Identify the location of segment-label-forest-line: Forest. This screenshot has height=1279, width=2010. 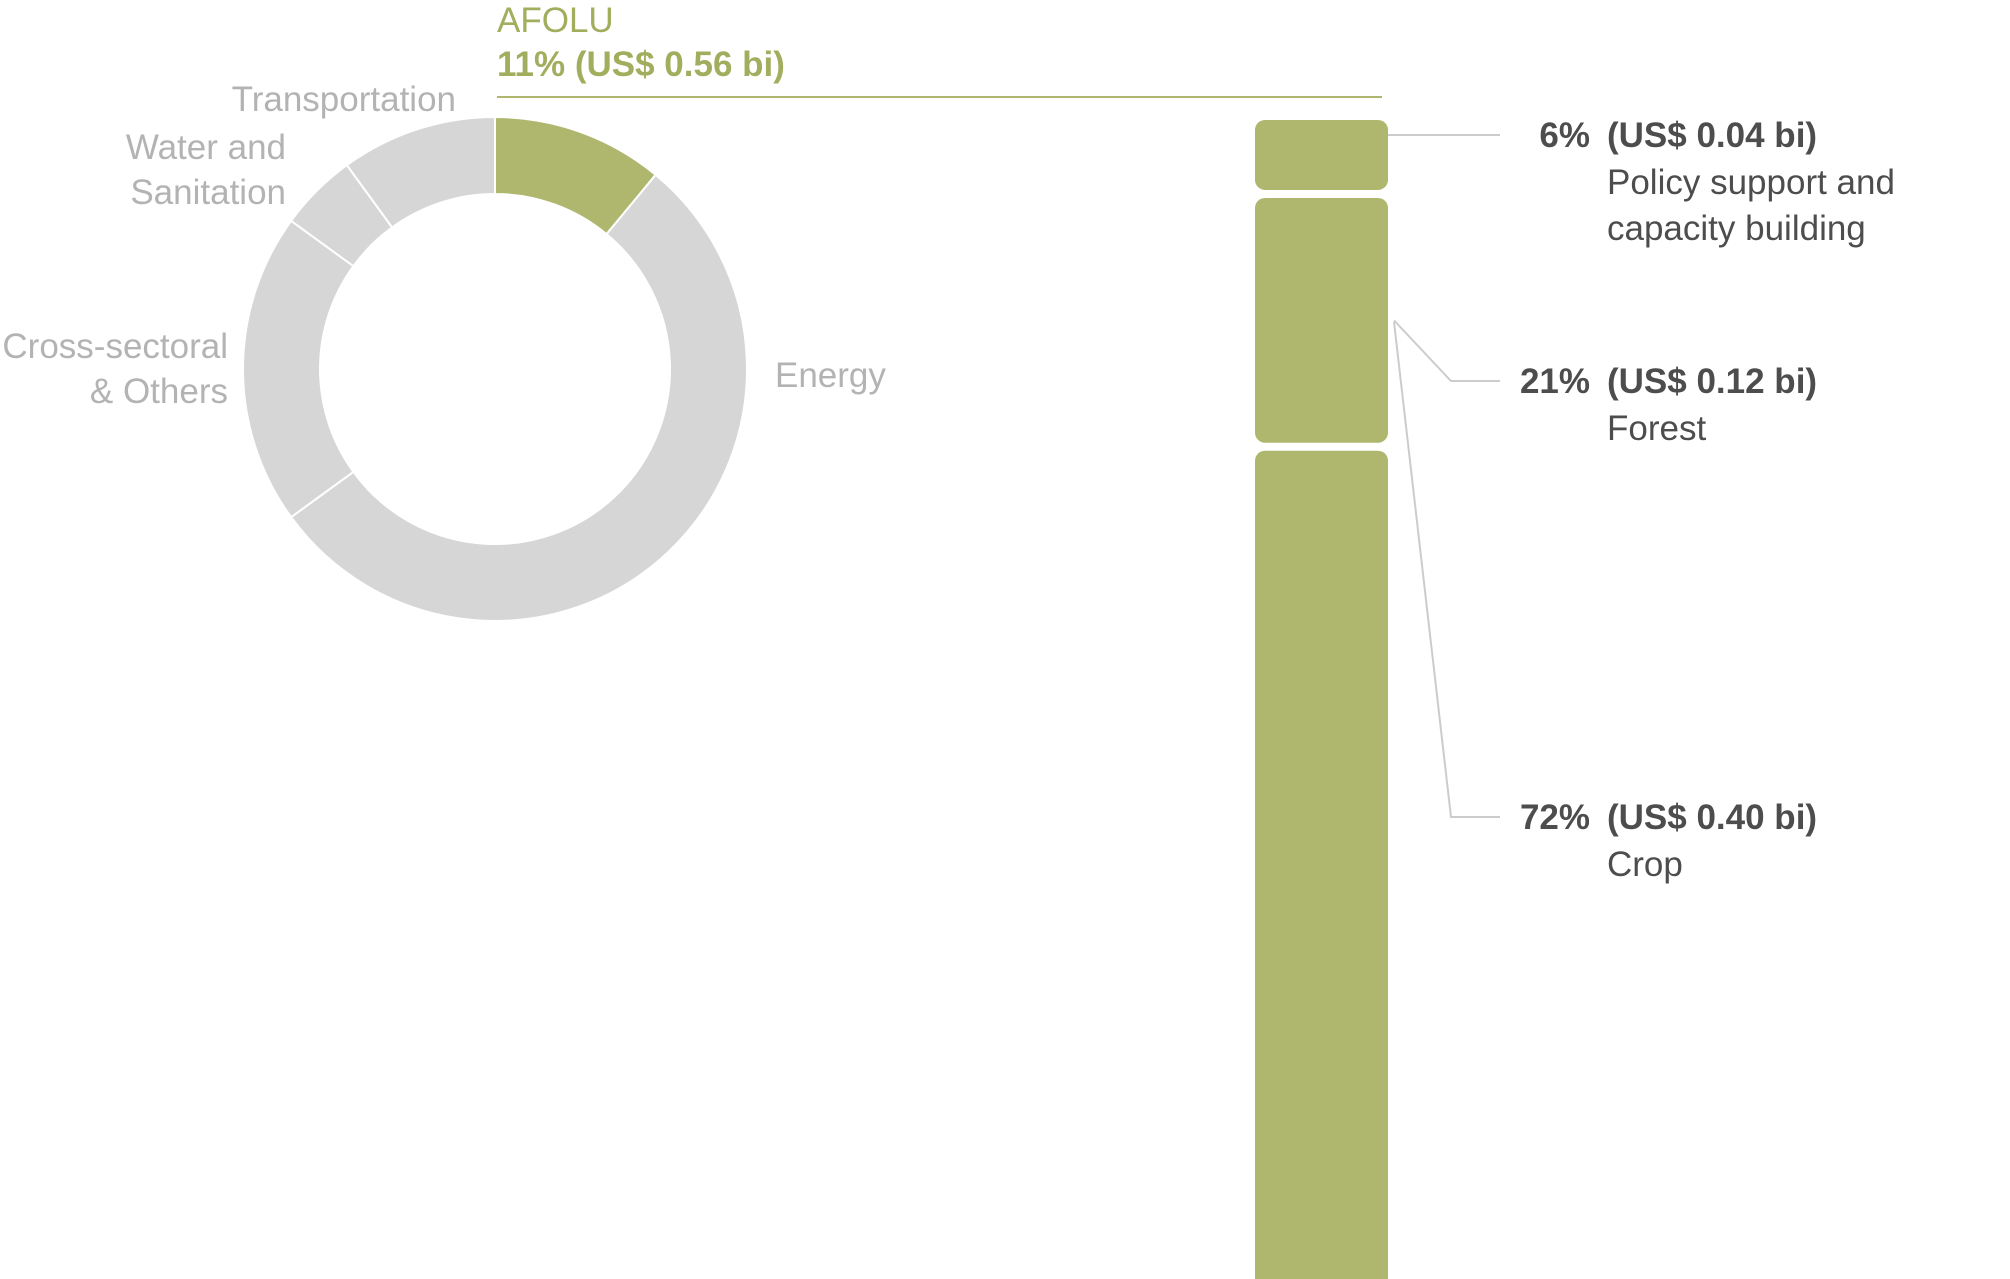
(1656, 428).